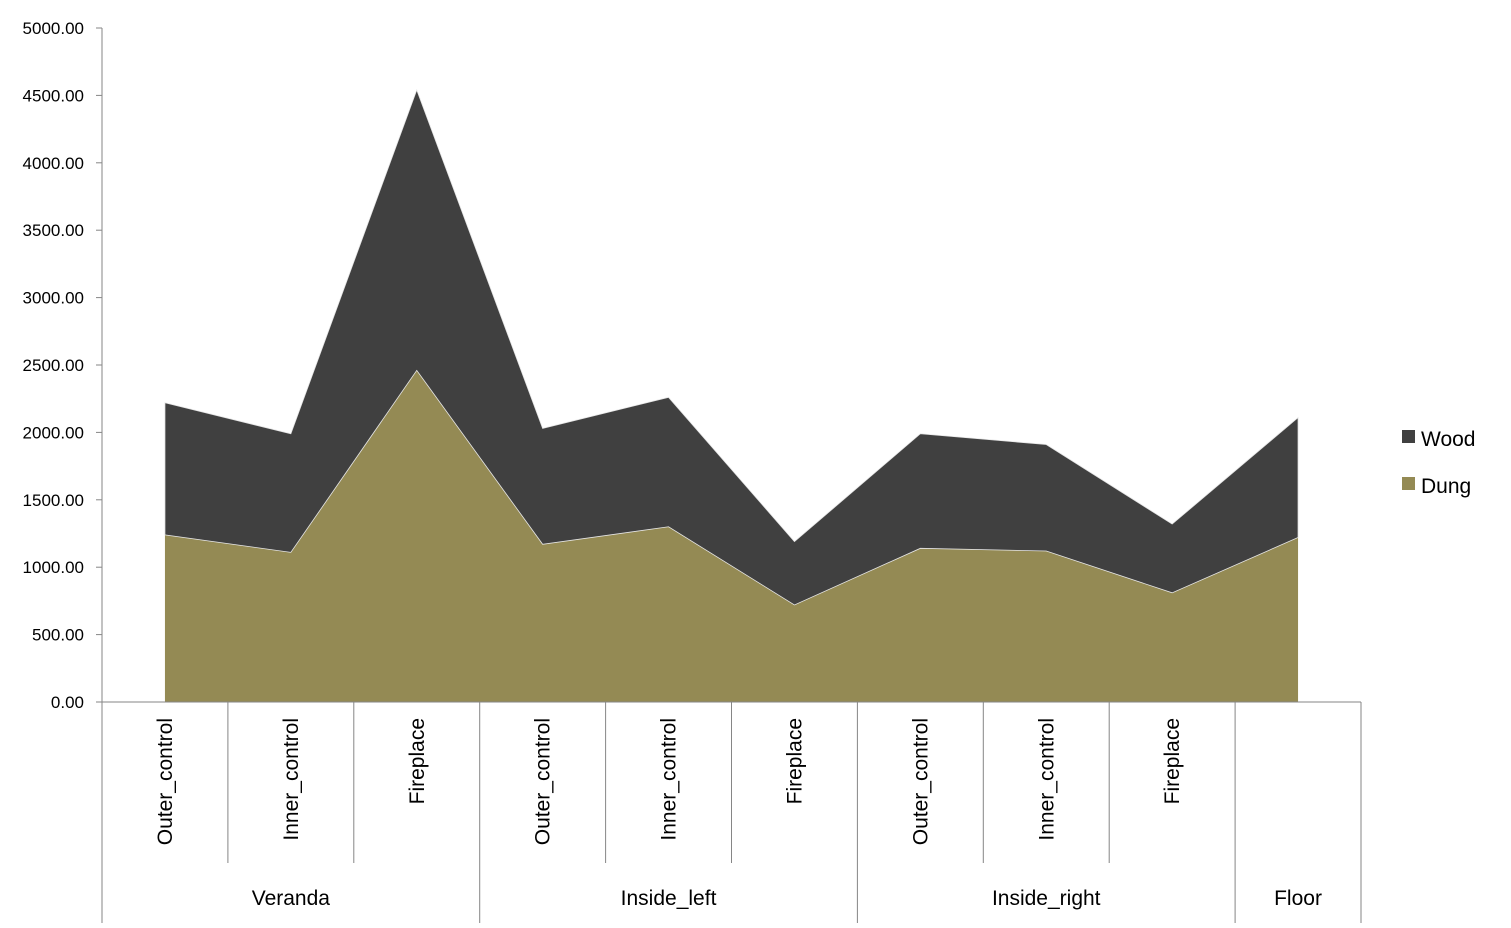 This screenshot has height=928, width=1511. Describe the element at coordinates (53, 298) in the screenshot. I see `y-tick-label: 3000.00` at that location.